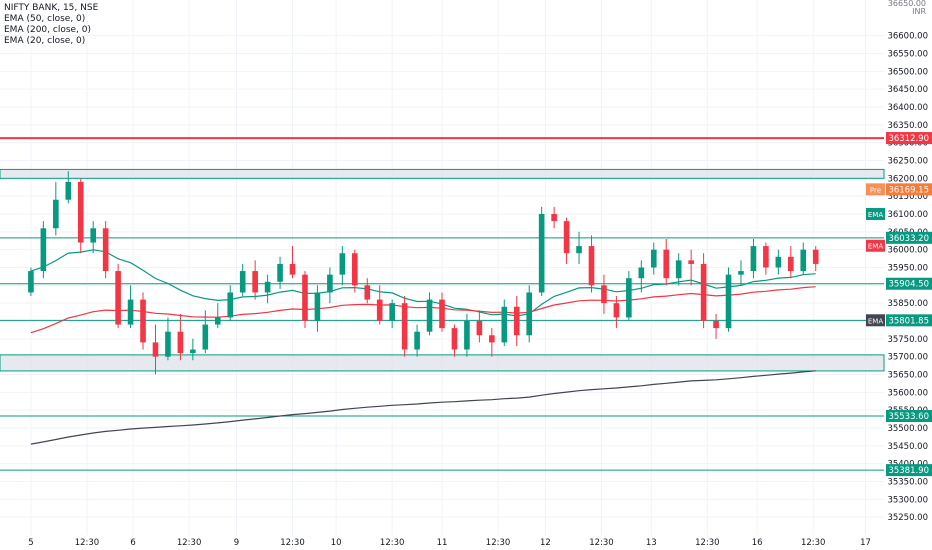 The image size is (932, 550). I want to click on y-tick-label: 35250.00, so click(907, 518).